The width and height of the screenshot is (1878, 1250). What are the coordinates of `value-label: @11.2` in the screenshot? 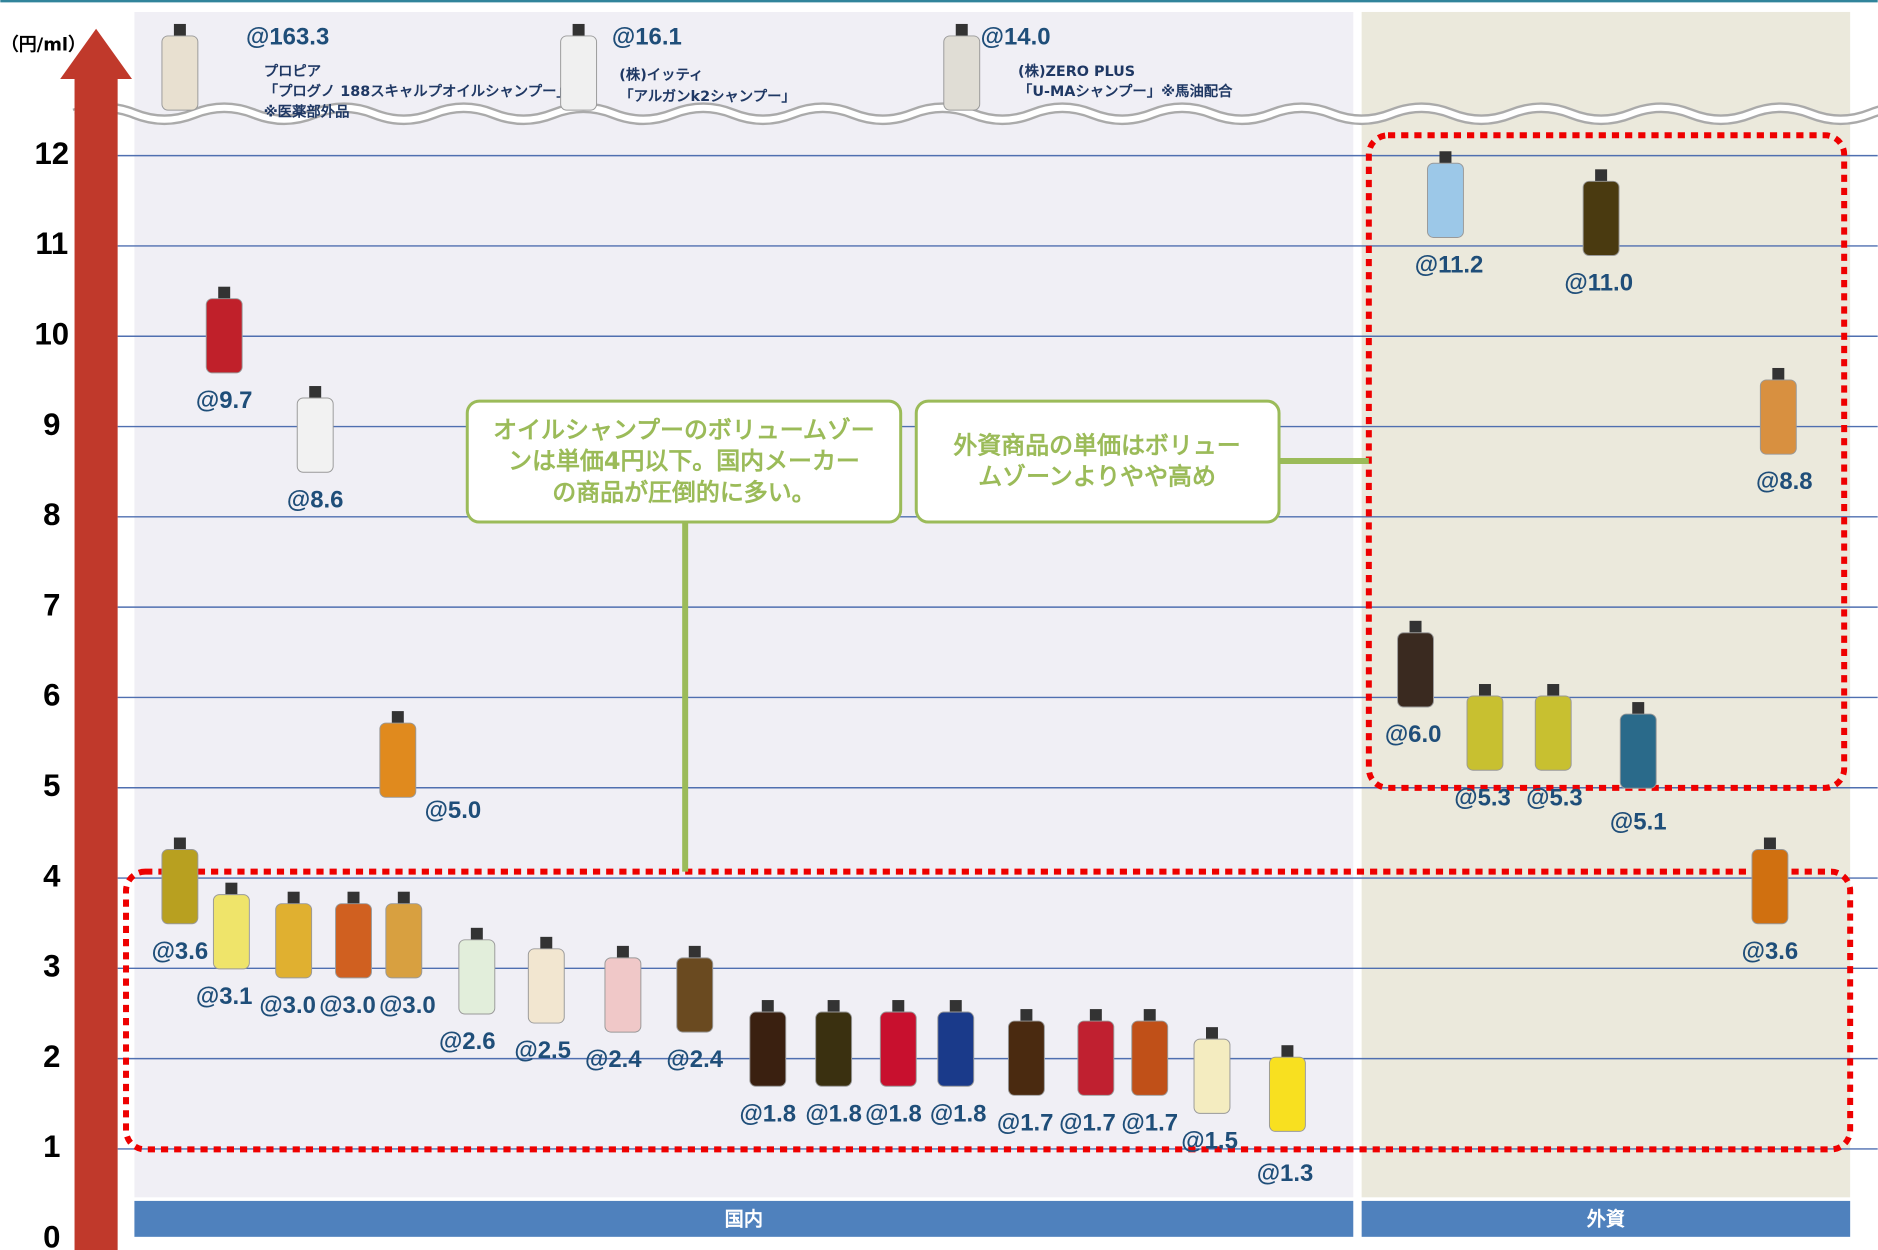 It's located at (1449, 265).